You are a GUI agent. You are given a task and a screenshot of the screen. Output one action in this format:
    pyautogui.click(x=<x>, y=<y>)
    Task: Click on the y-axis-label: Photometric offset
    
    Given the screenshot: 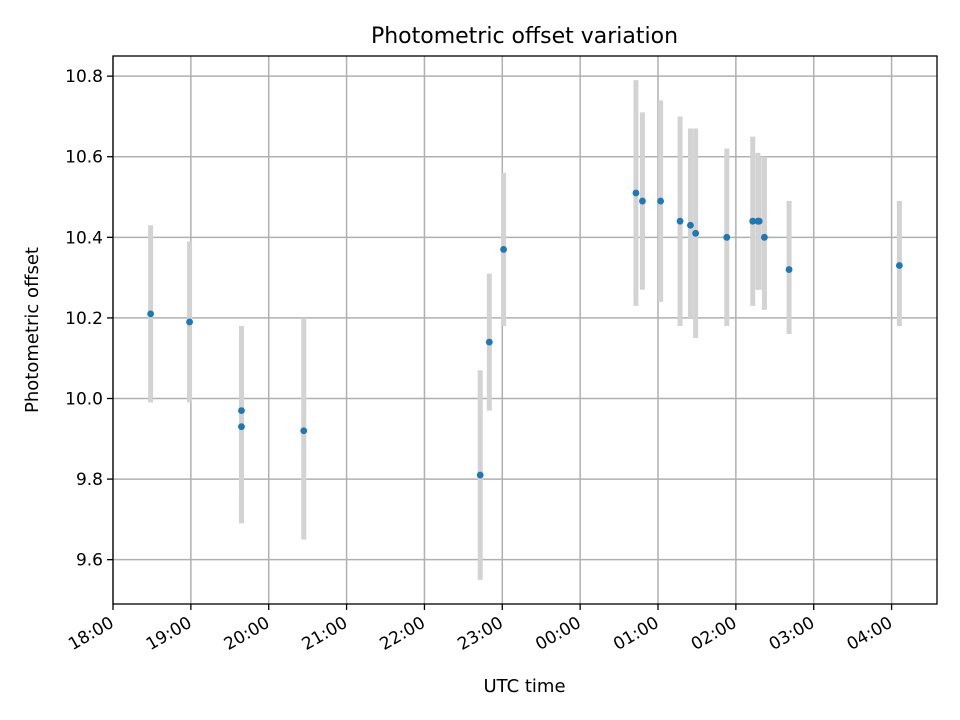 What is the action you would take?
    pyautogui.click(x=32, y=330)
    